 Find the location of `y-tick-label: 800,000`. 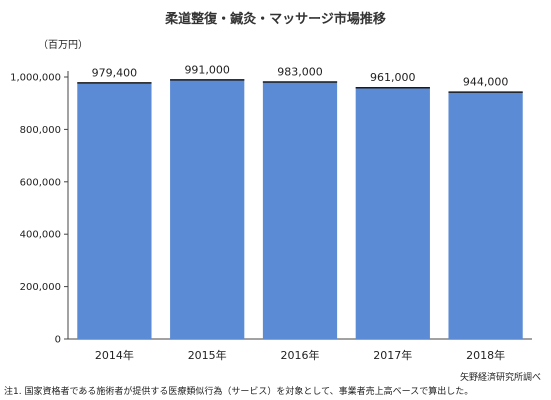

y-tick-label: 800,000 is located at coordinates (40, 130).